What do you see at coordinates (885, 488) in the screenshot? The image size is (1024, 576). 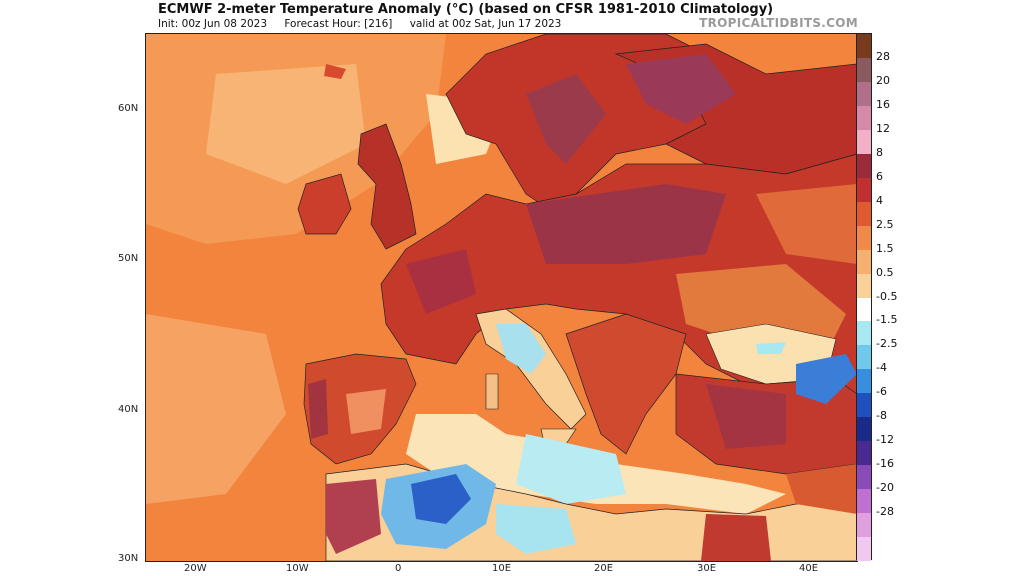 I see `colorbar-tick-label: -20` at bounding box center [885, 488].